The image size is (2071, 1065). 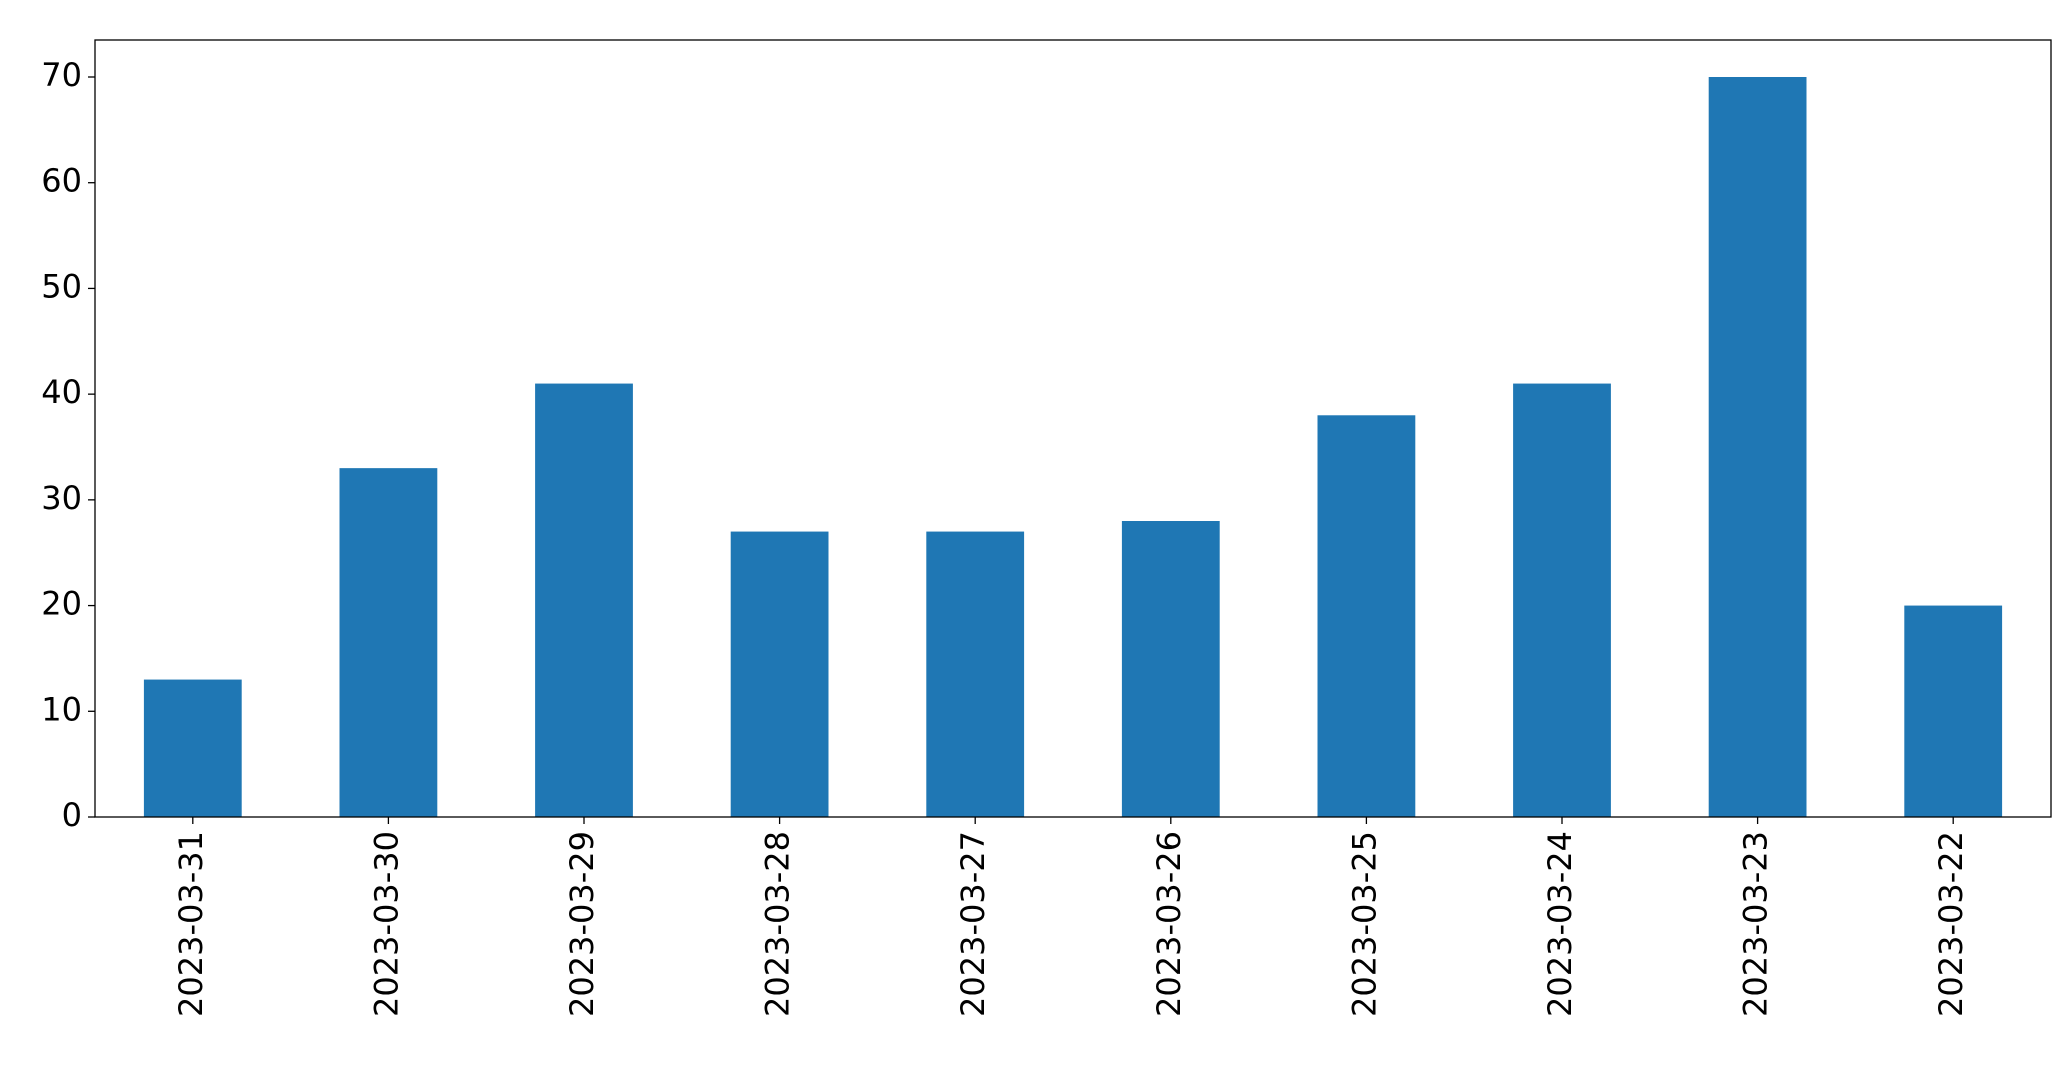 What do you see at coordinates (1951, 924) in the screenshot?
I see `x-tick-label: 2023-03-22` at bounding box center [1951, 924].